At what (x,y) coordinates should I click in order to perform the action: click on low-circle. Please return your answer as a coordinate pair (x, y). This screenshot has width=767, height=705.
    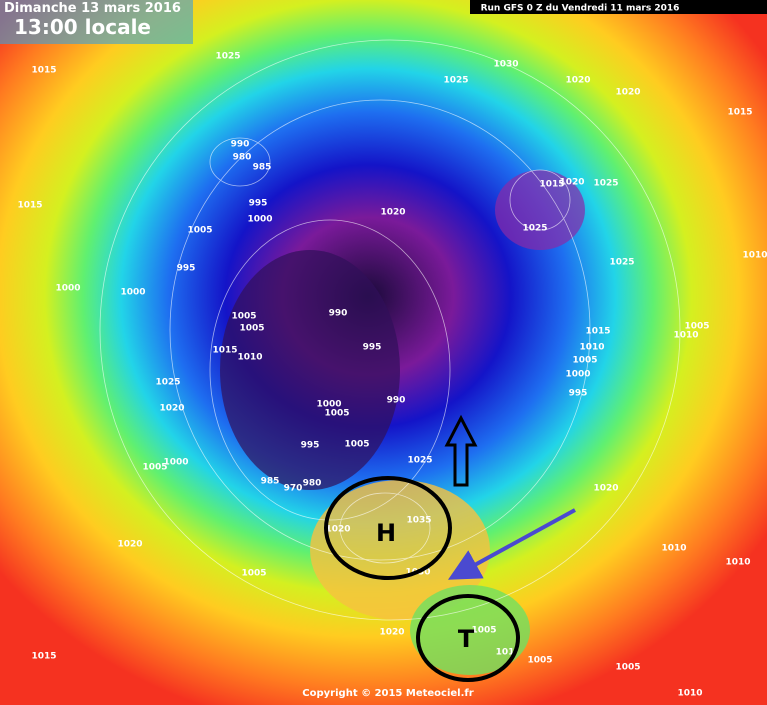
    Looking at the image, I should click on (468, 638).